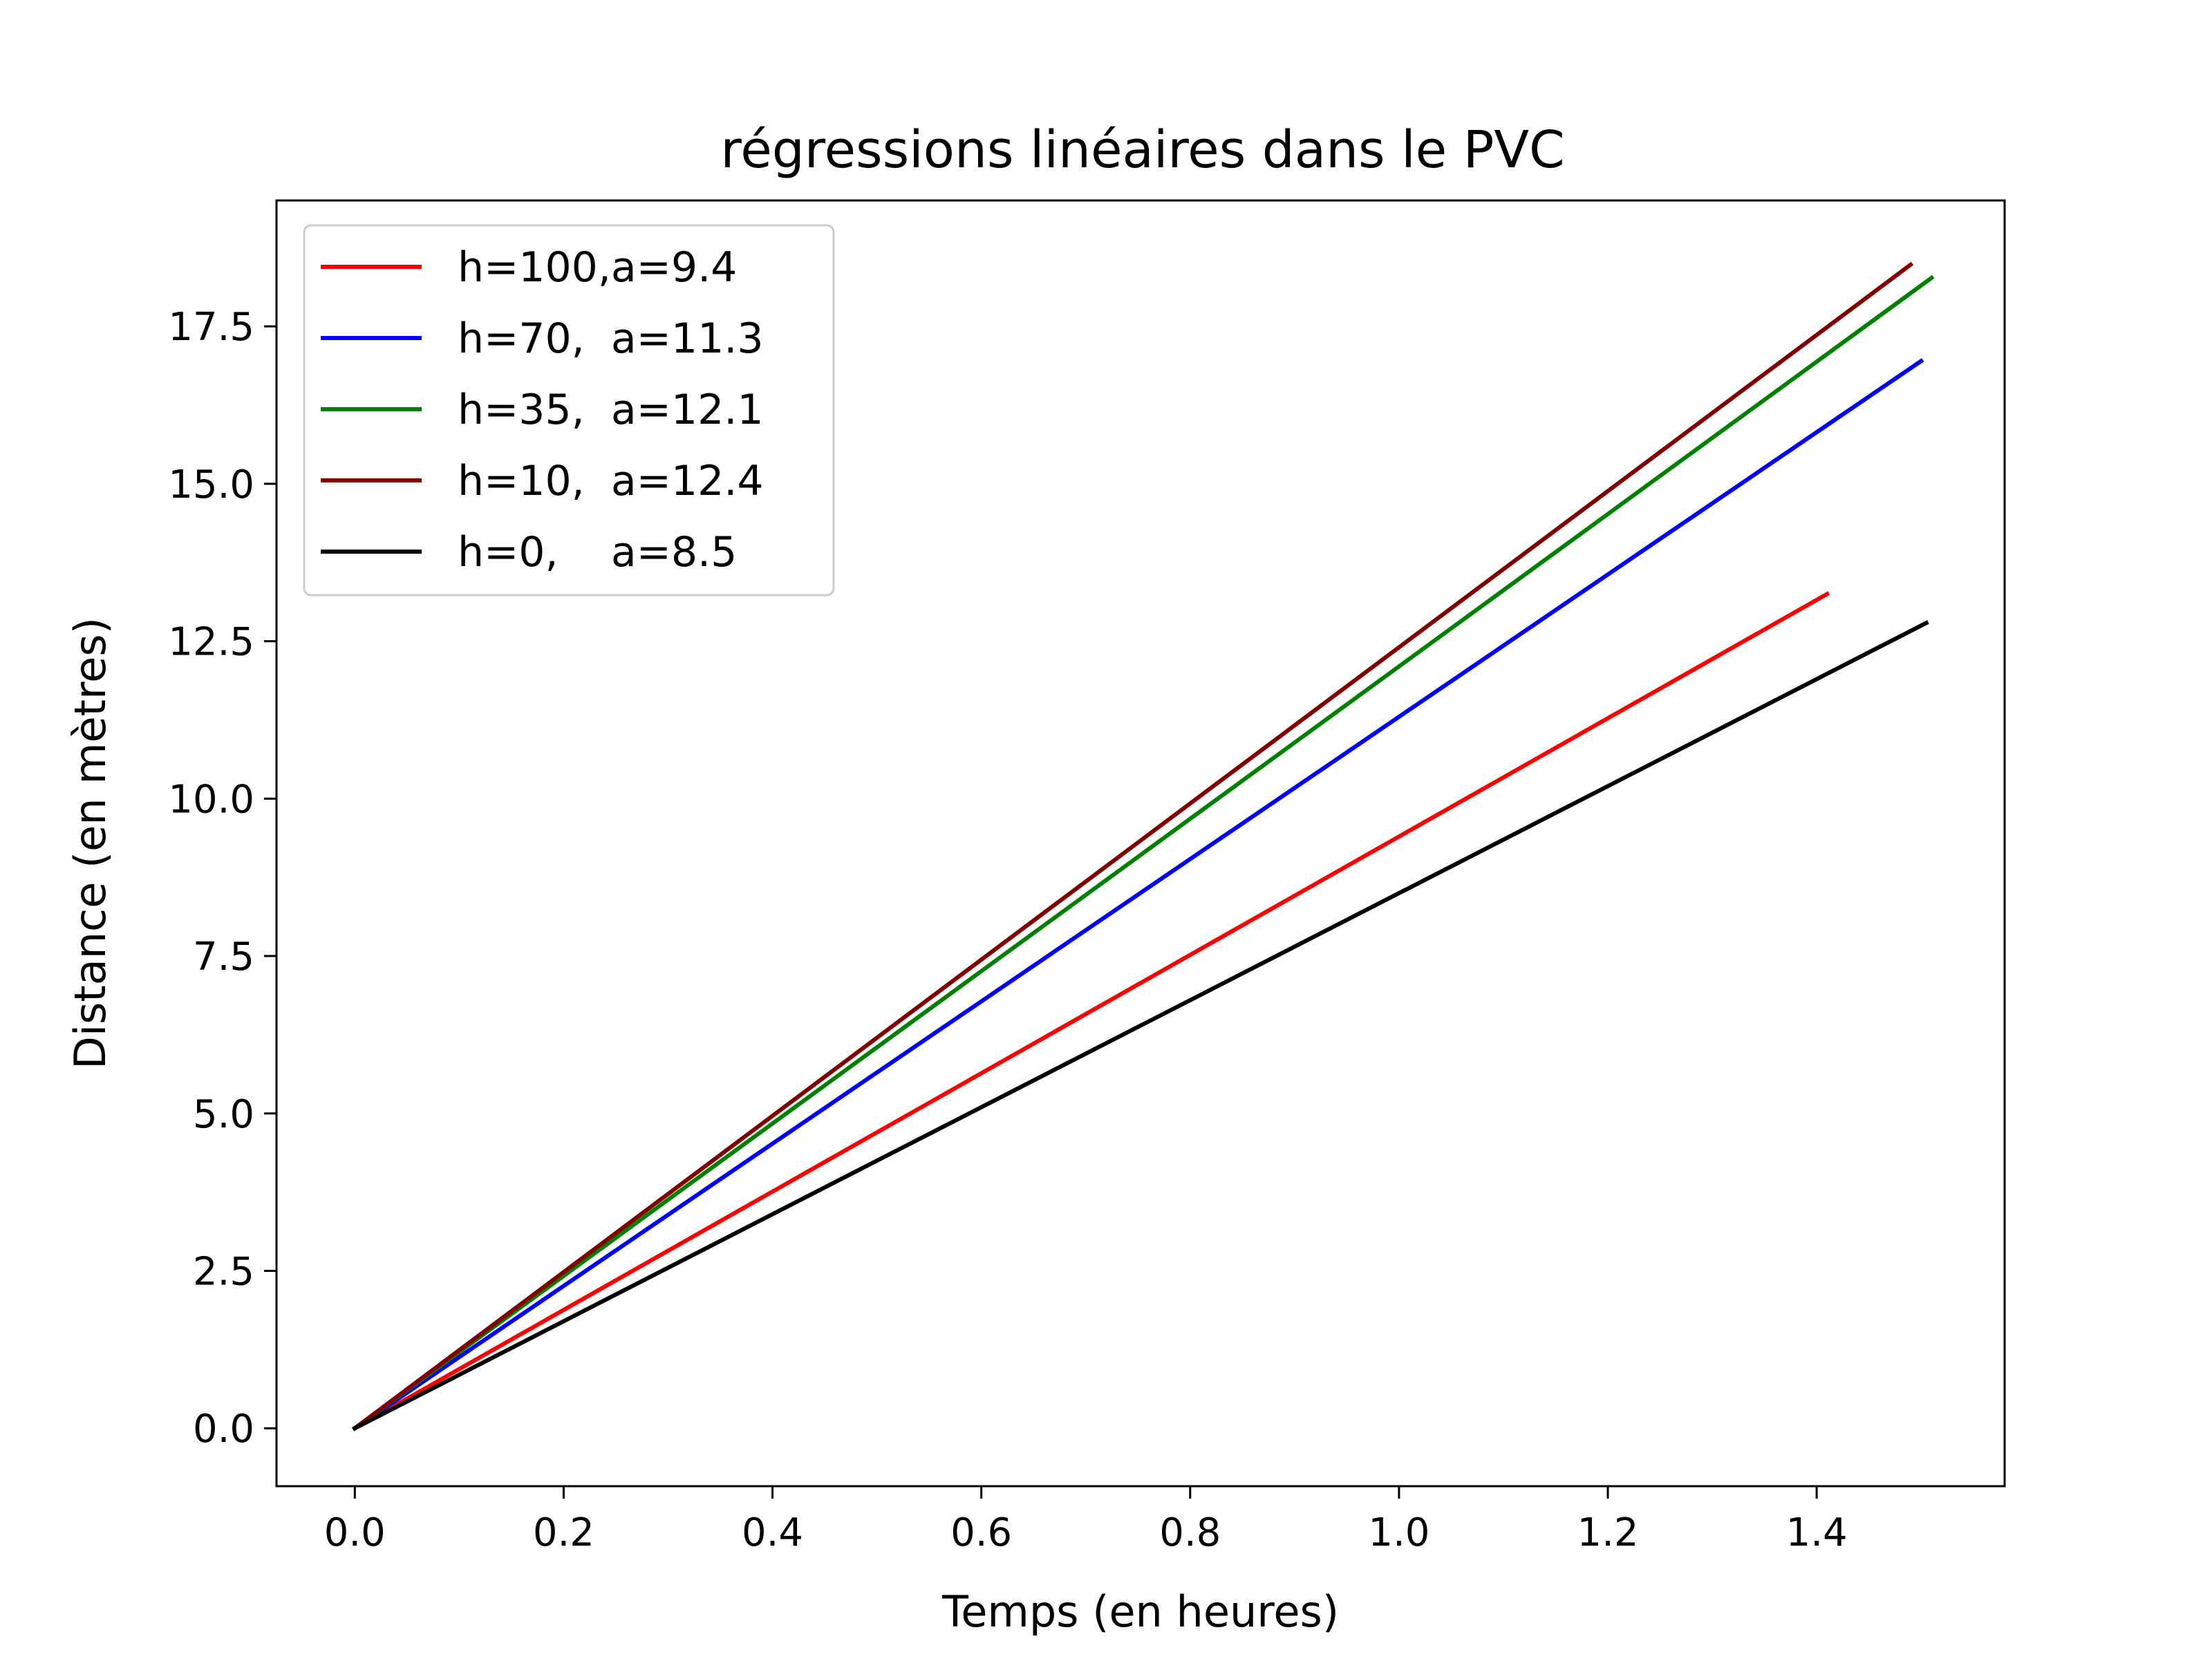 The width and height of the screenshot is (2212, 1659). I want to click on x-tick-label: 0.6, so click(981, 1532).